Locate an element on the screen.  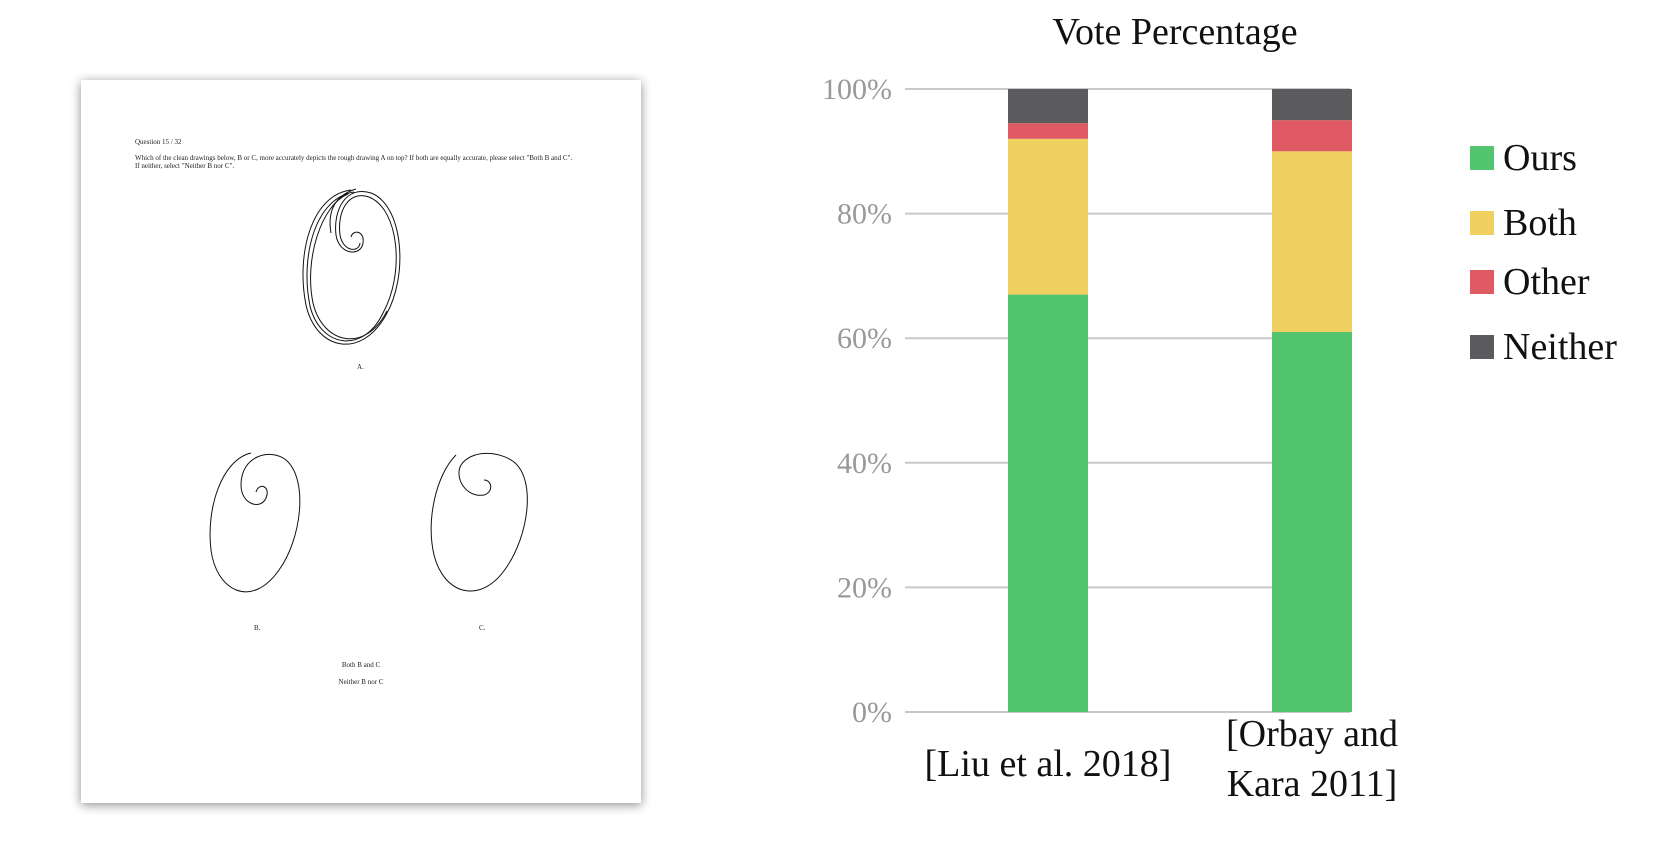
question-number: Question 15 / 32 is located at coordinates (158, 142).